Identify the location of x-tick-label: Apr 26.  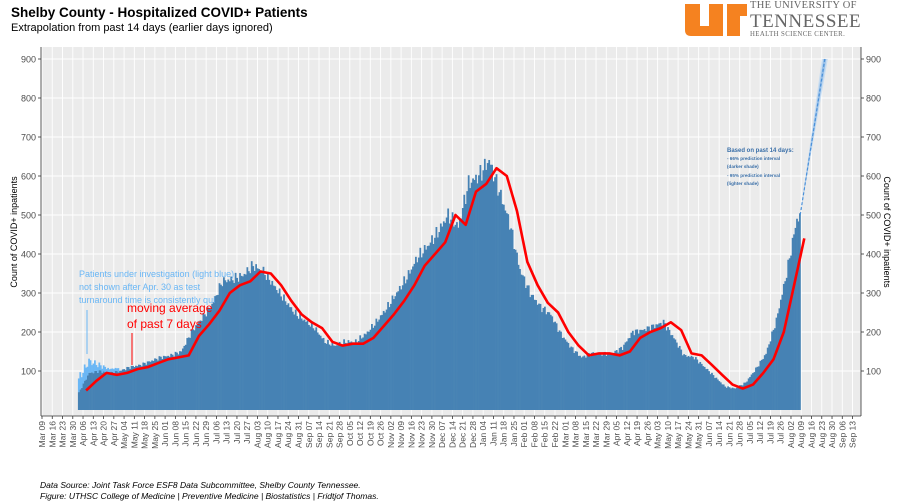
(647, 433).